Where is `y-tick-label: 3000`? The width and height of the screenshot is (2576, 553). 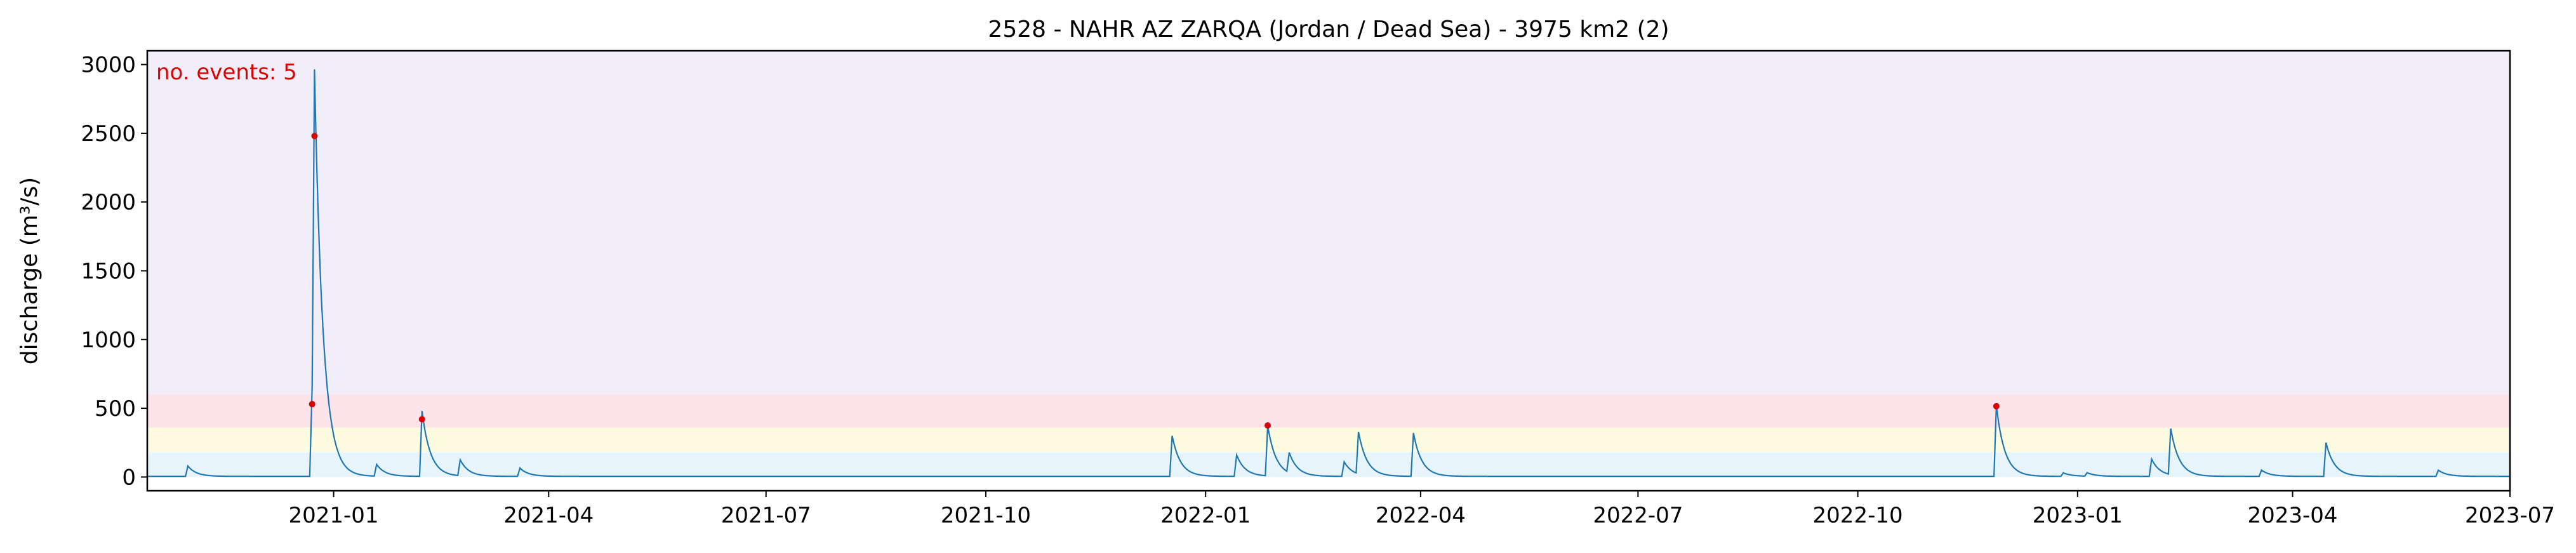
y-tick-label: 3000 is located at coordinates (108, 65).